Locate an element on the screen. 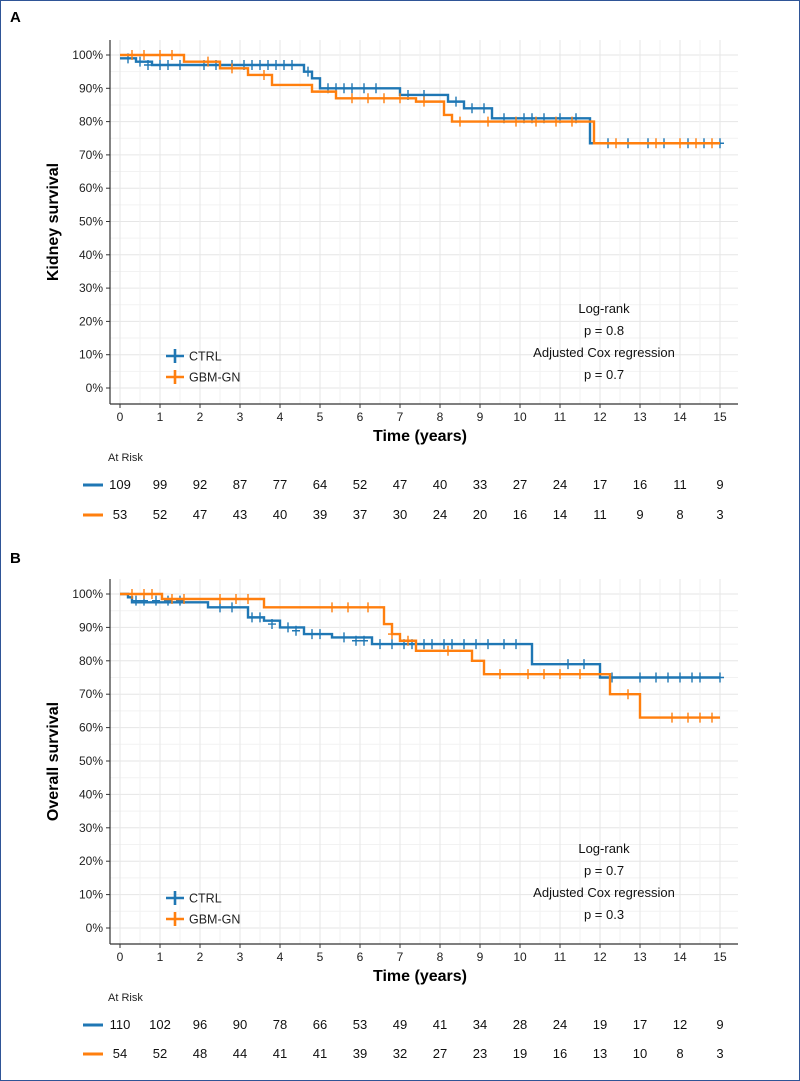  at-risk-value: 53 is located at coordinates (120, 514).